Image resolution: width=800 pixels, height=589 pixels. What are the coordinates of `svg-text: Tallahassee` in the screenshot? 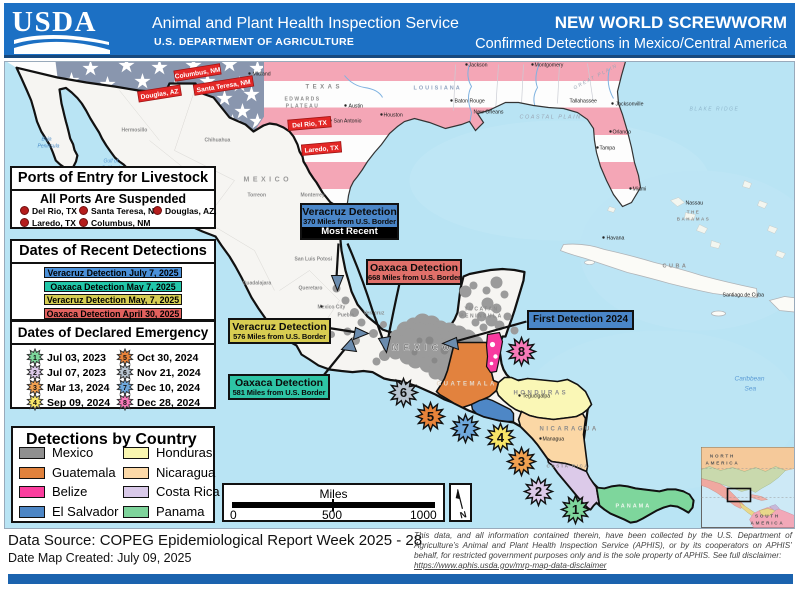 It's located at (584, 102).